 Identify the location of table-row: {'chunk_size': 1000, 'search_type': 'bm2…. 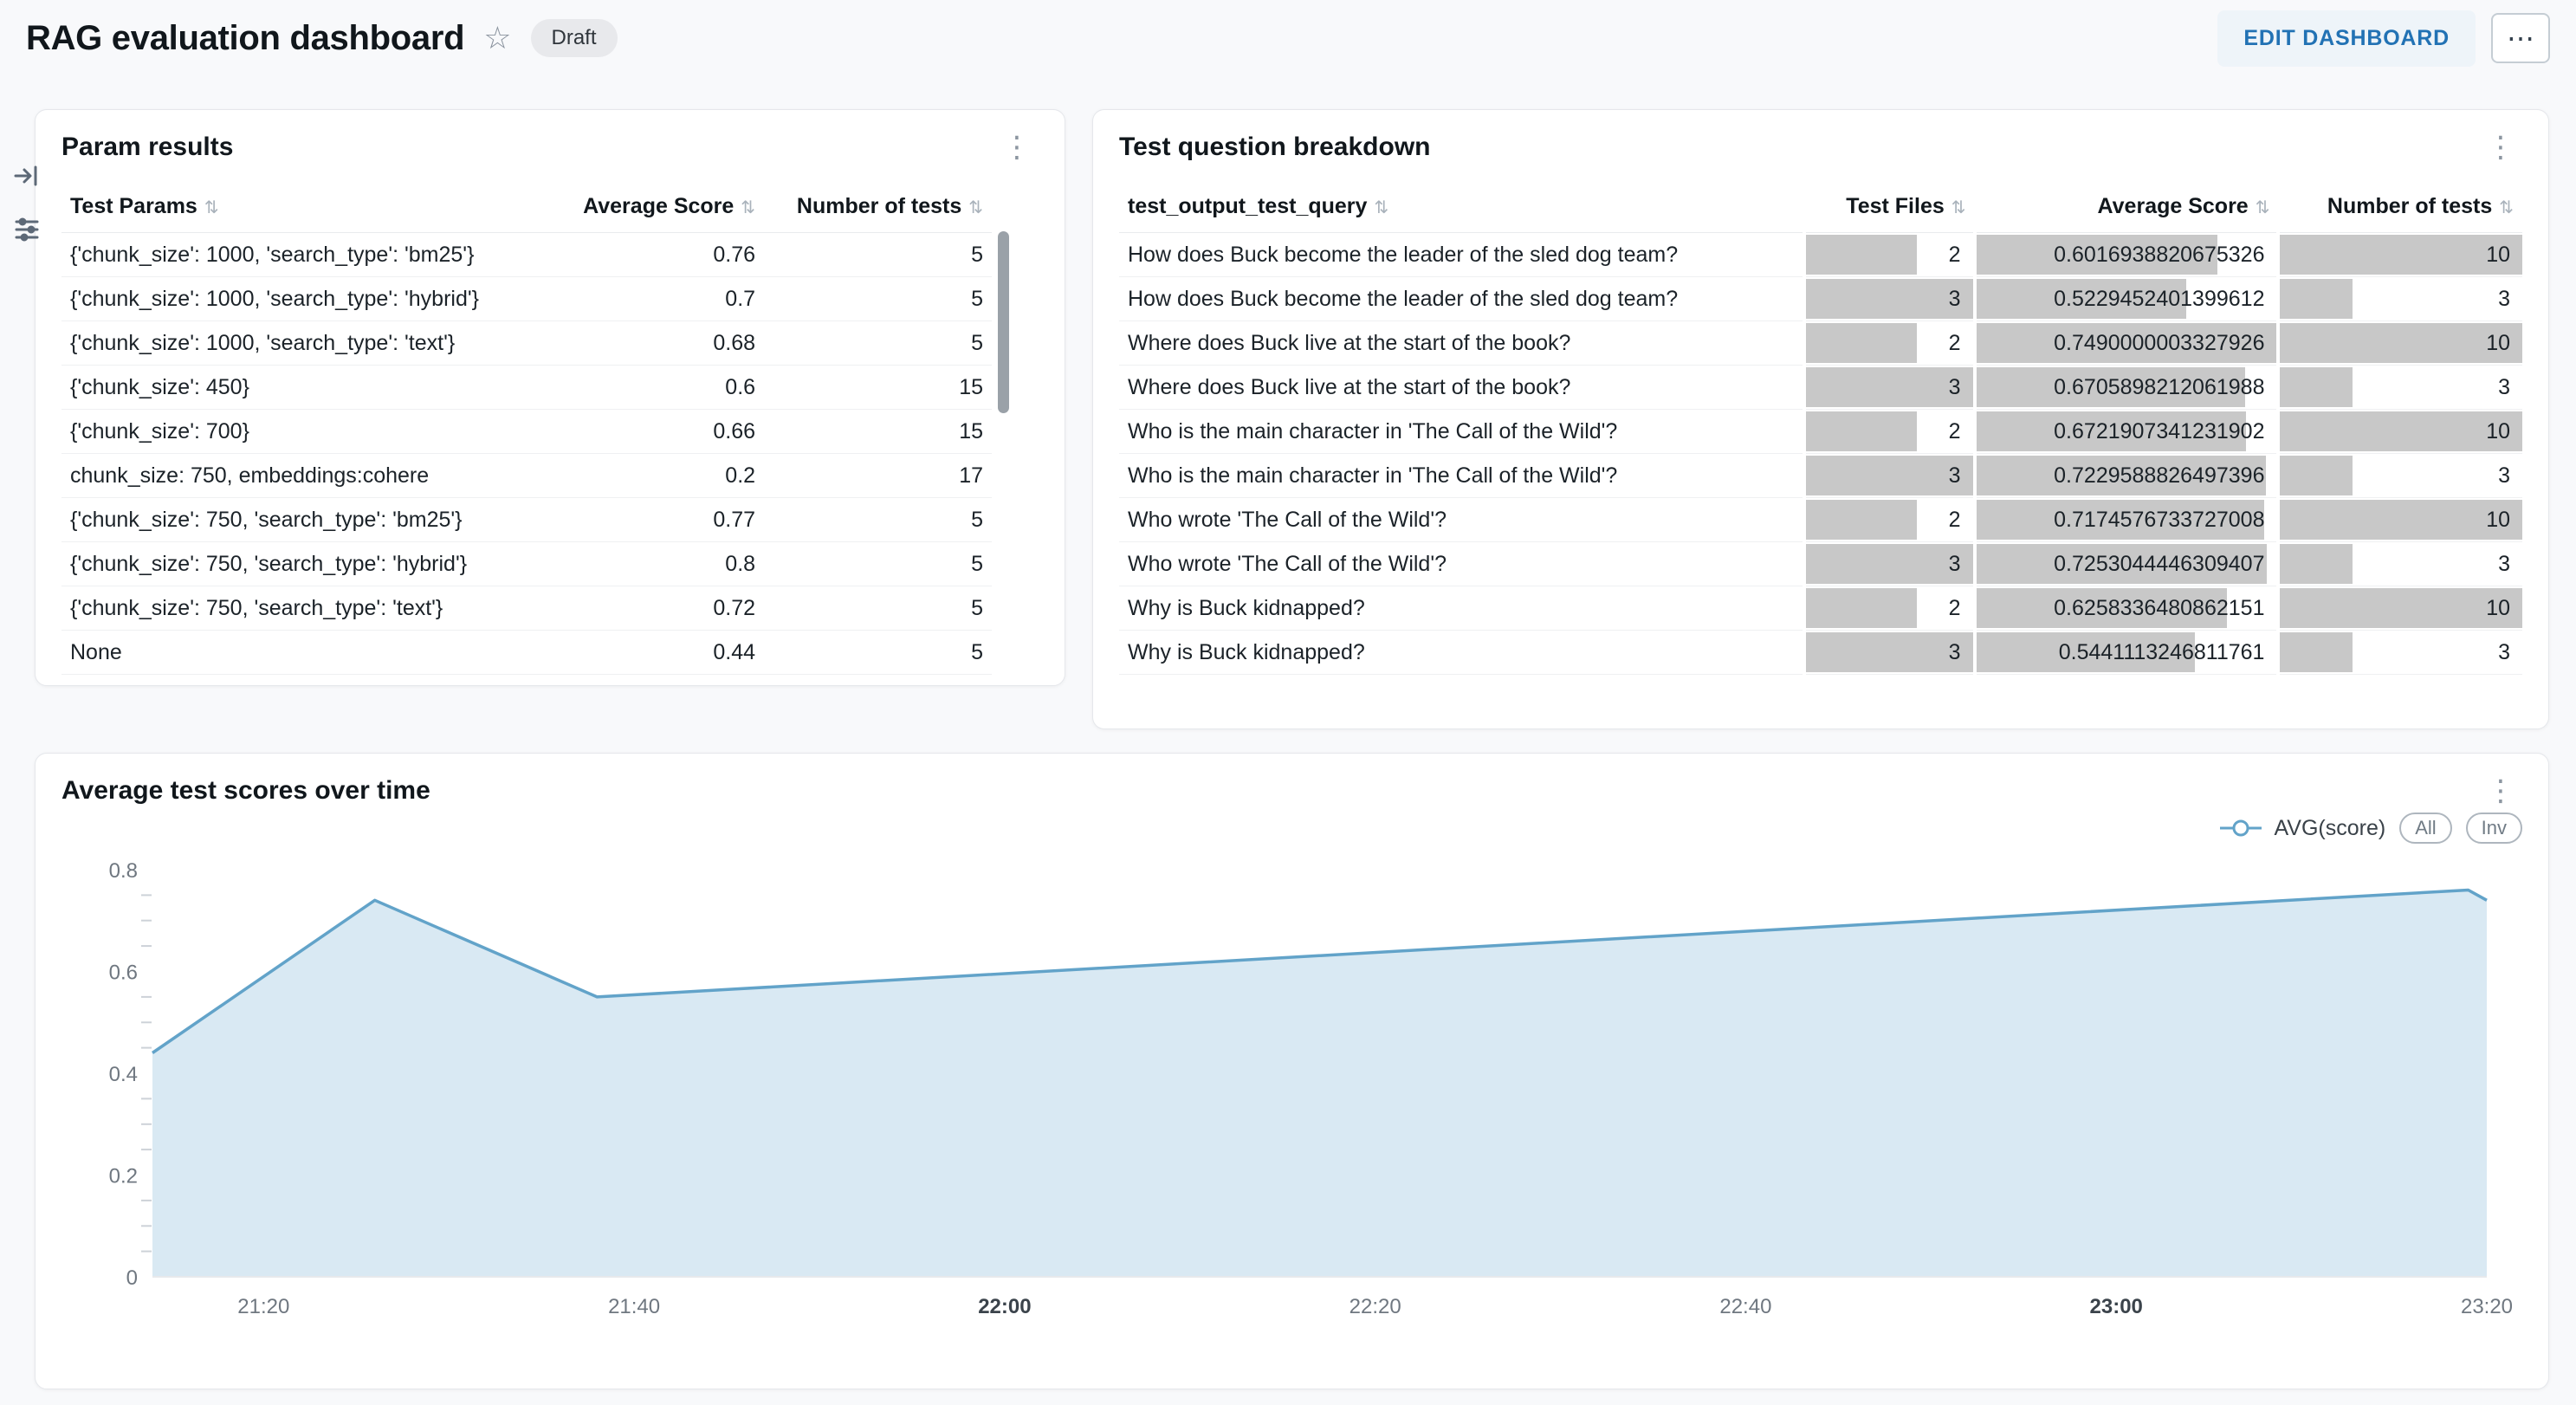
(526, 254).